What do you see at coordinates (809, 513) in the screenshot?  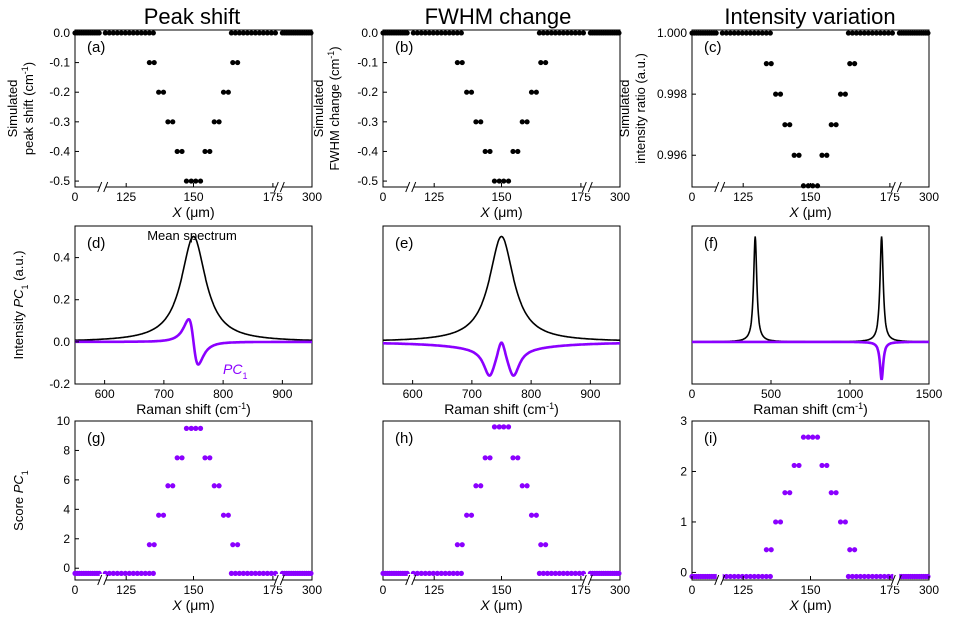 I see `panel-i: 0 125 150 175 300 X (μm) 0 1 2 3 (i)` at bounding box center [809, 513].